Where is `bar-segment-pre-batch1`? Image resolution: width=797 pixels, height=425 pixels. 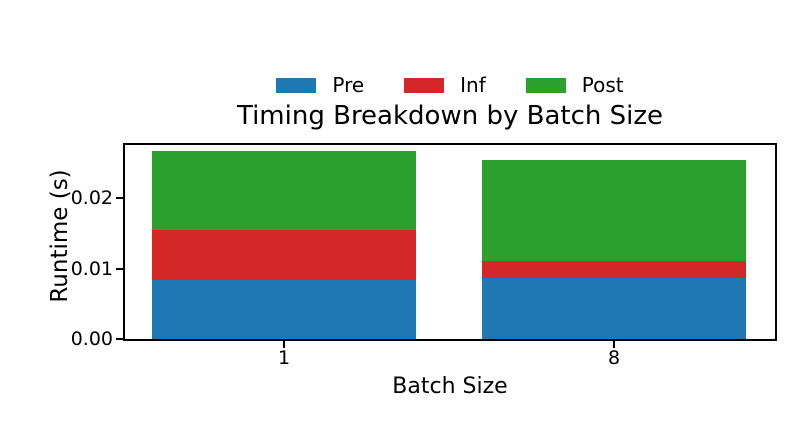 bar-segment-pre-batch1 is located at coordinates (284, 309).